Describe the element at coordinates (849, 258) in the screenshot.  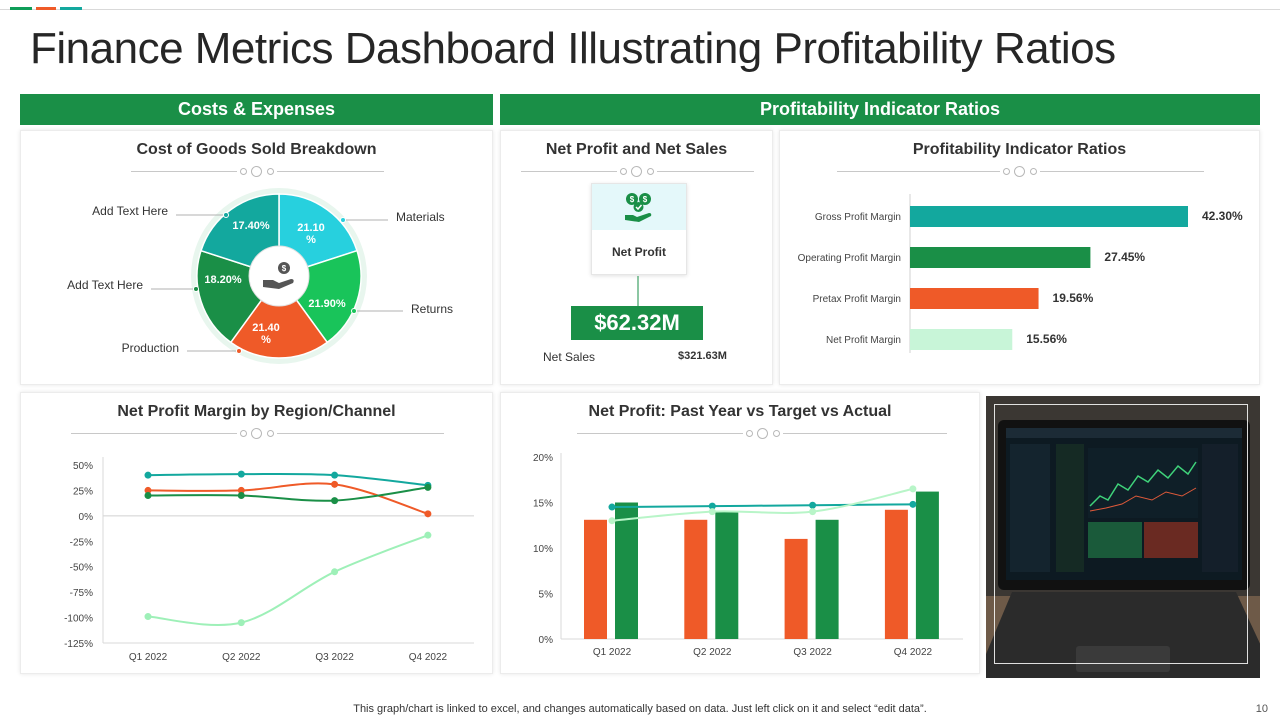
I see `ratio-category-label: Operating Profit Margin` at that location.